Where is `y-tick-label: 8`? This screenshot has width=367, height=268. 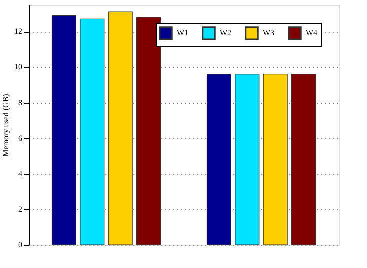
y-tick-label: 8 is located at coordinates (20, 103).